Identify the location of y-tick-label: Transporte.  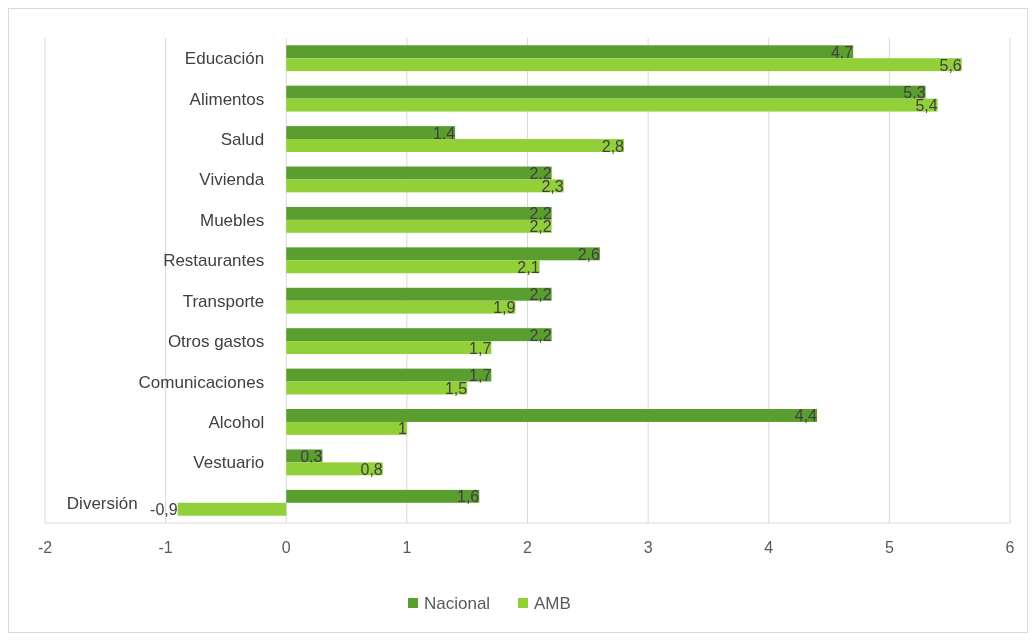
(223, 301).